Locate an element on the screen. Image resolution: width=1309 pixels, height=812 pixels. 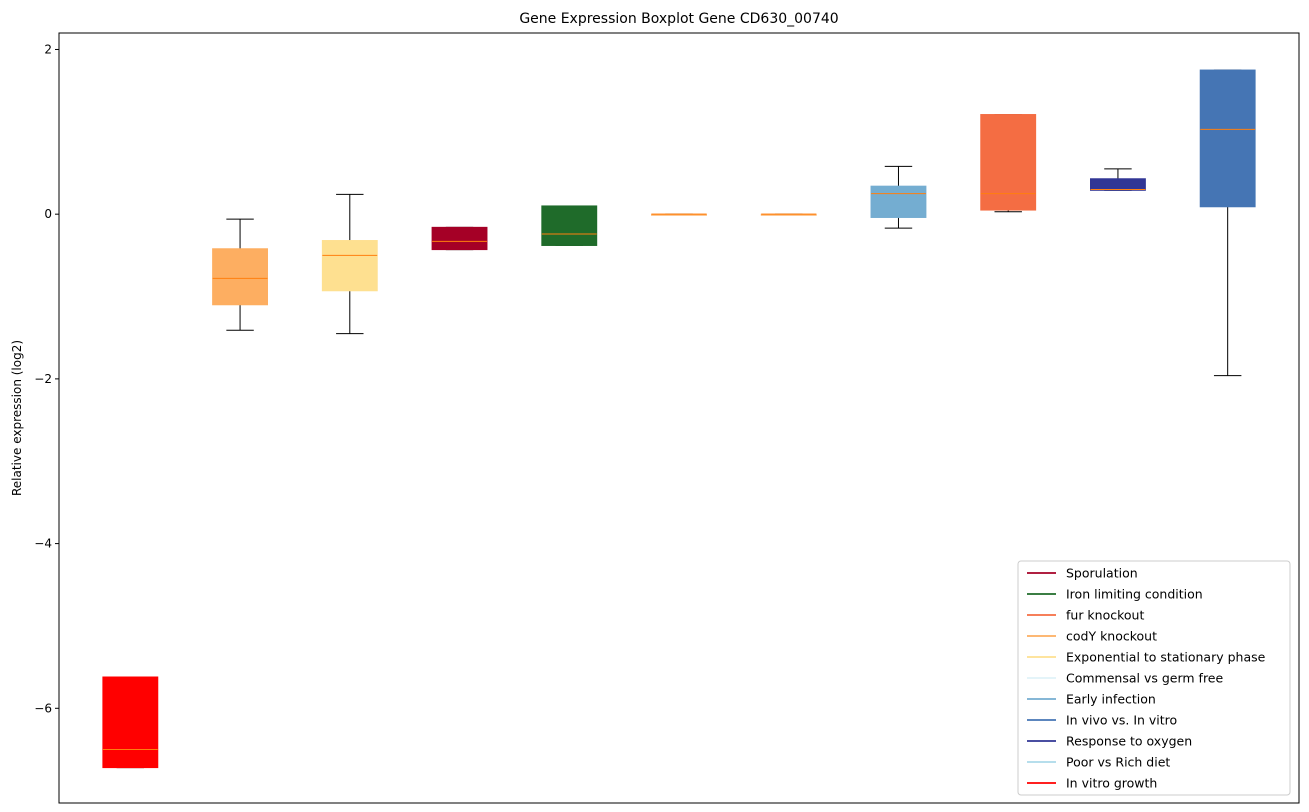
chart-title: Gene Expression Boxplot Gene CD630_00740 is located at coordinates (678, 19).